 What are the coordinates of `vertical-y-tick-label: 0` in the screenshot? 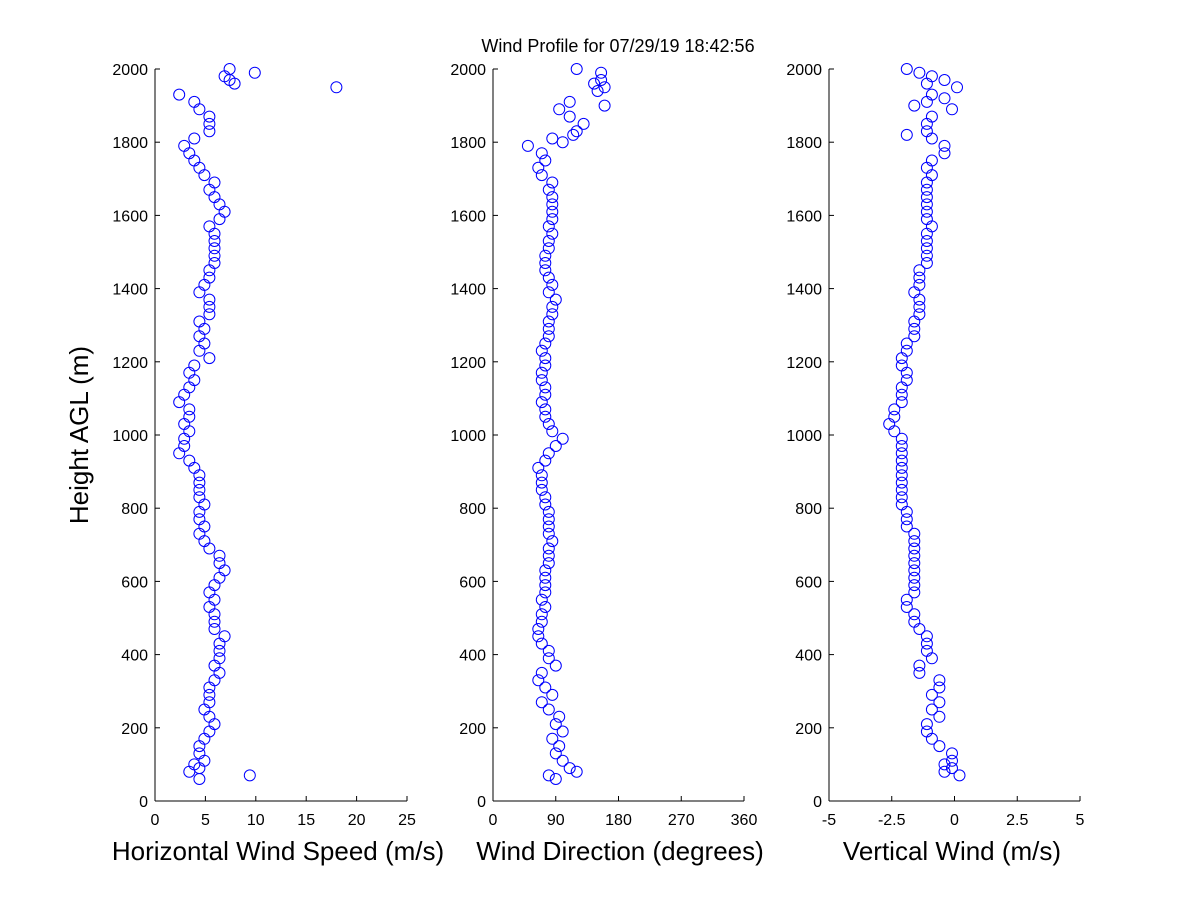 It's located at (817, 802).